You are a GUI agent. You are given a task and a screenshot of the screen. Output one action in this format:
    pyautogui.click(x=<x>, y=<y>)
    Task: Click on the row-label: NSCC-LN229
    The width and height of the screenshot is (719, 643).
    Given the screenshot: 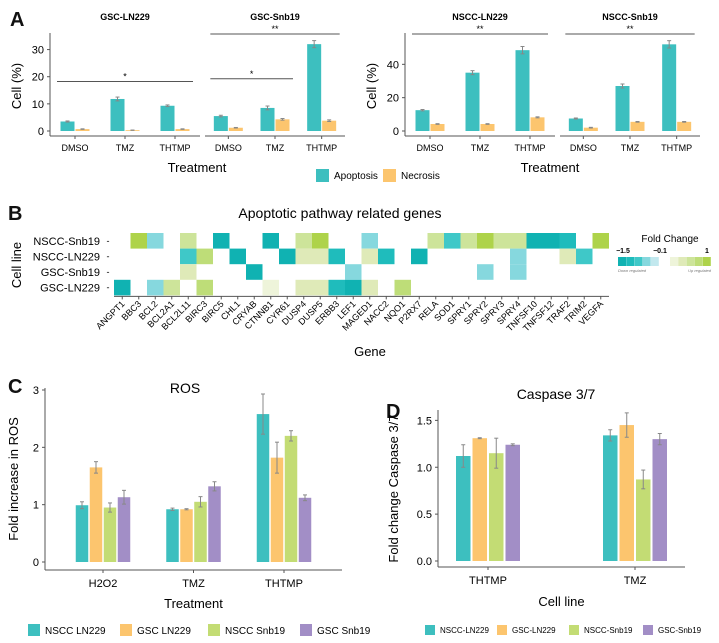 What is the action you would take?
    pyautogui.click(x=66, y=257)
    